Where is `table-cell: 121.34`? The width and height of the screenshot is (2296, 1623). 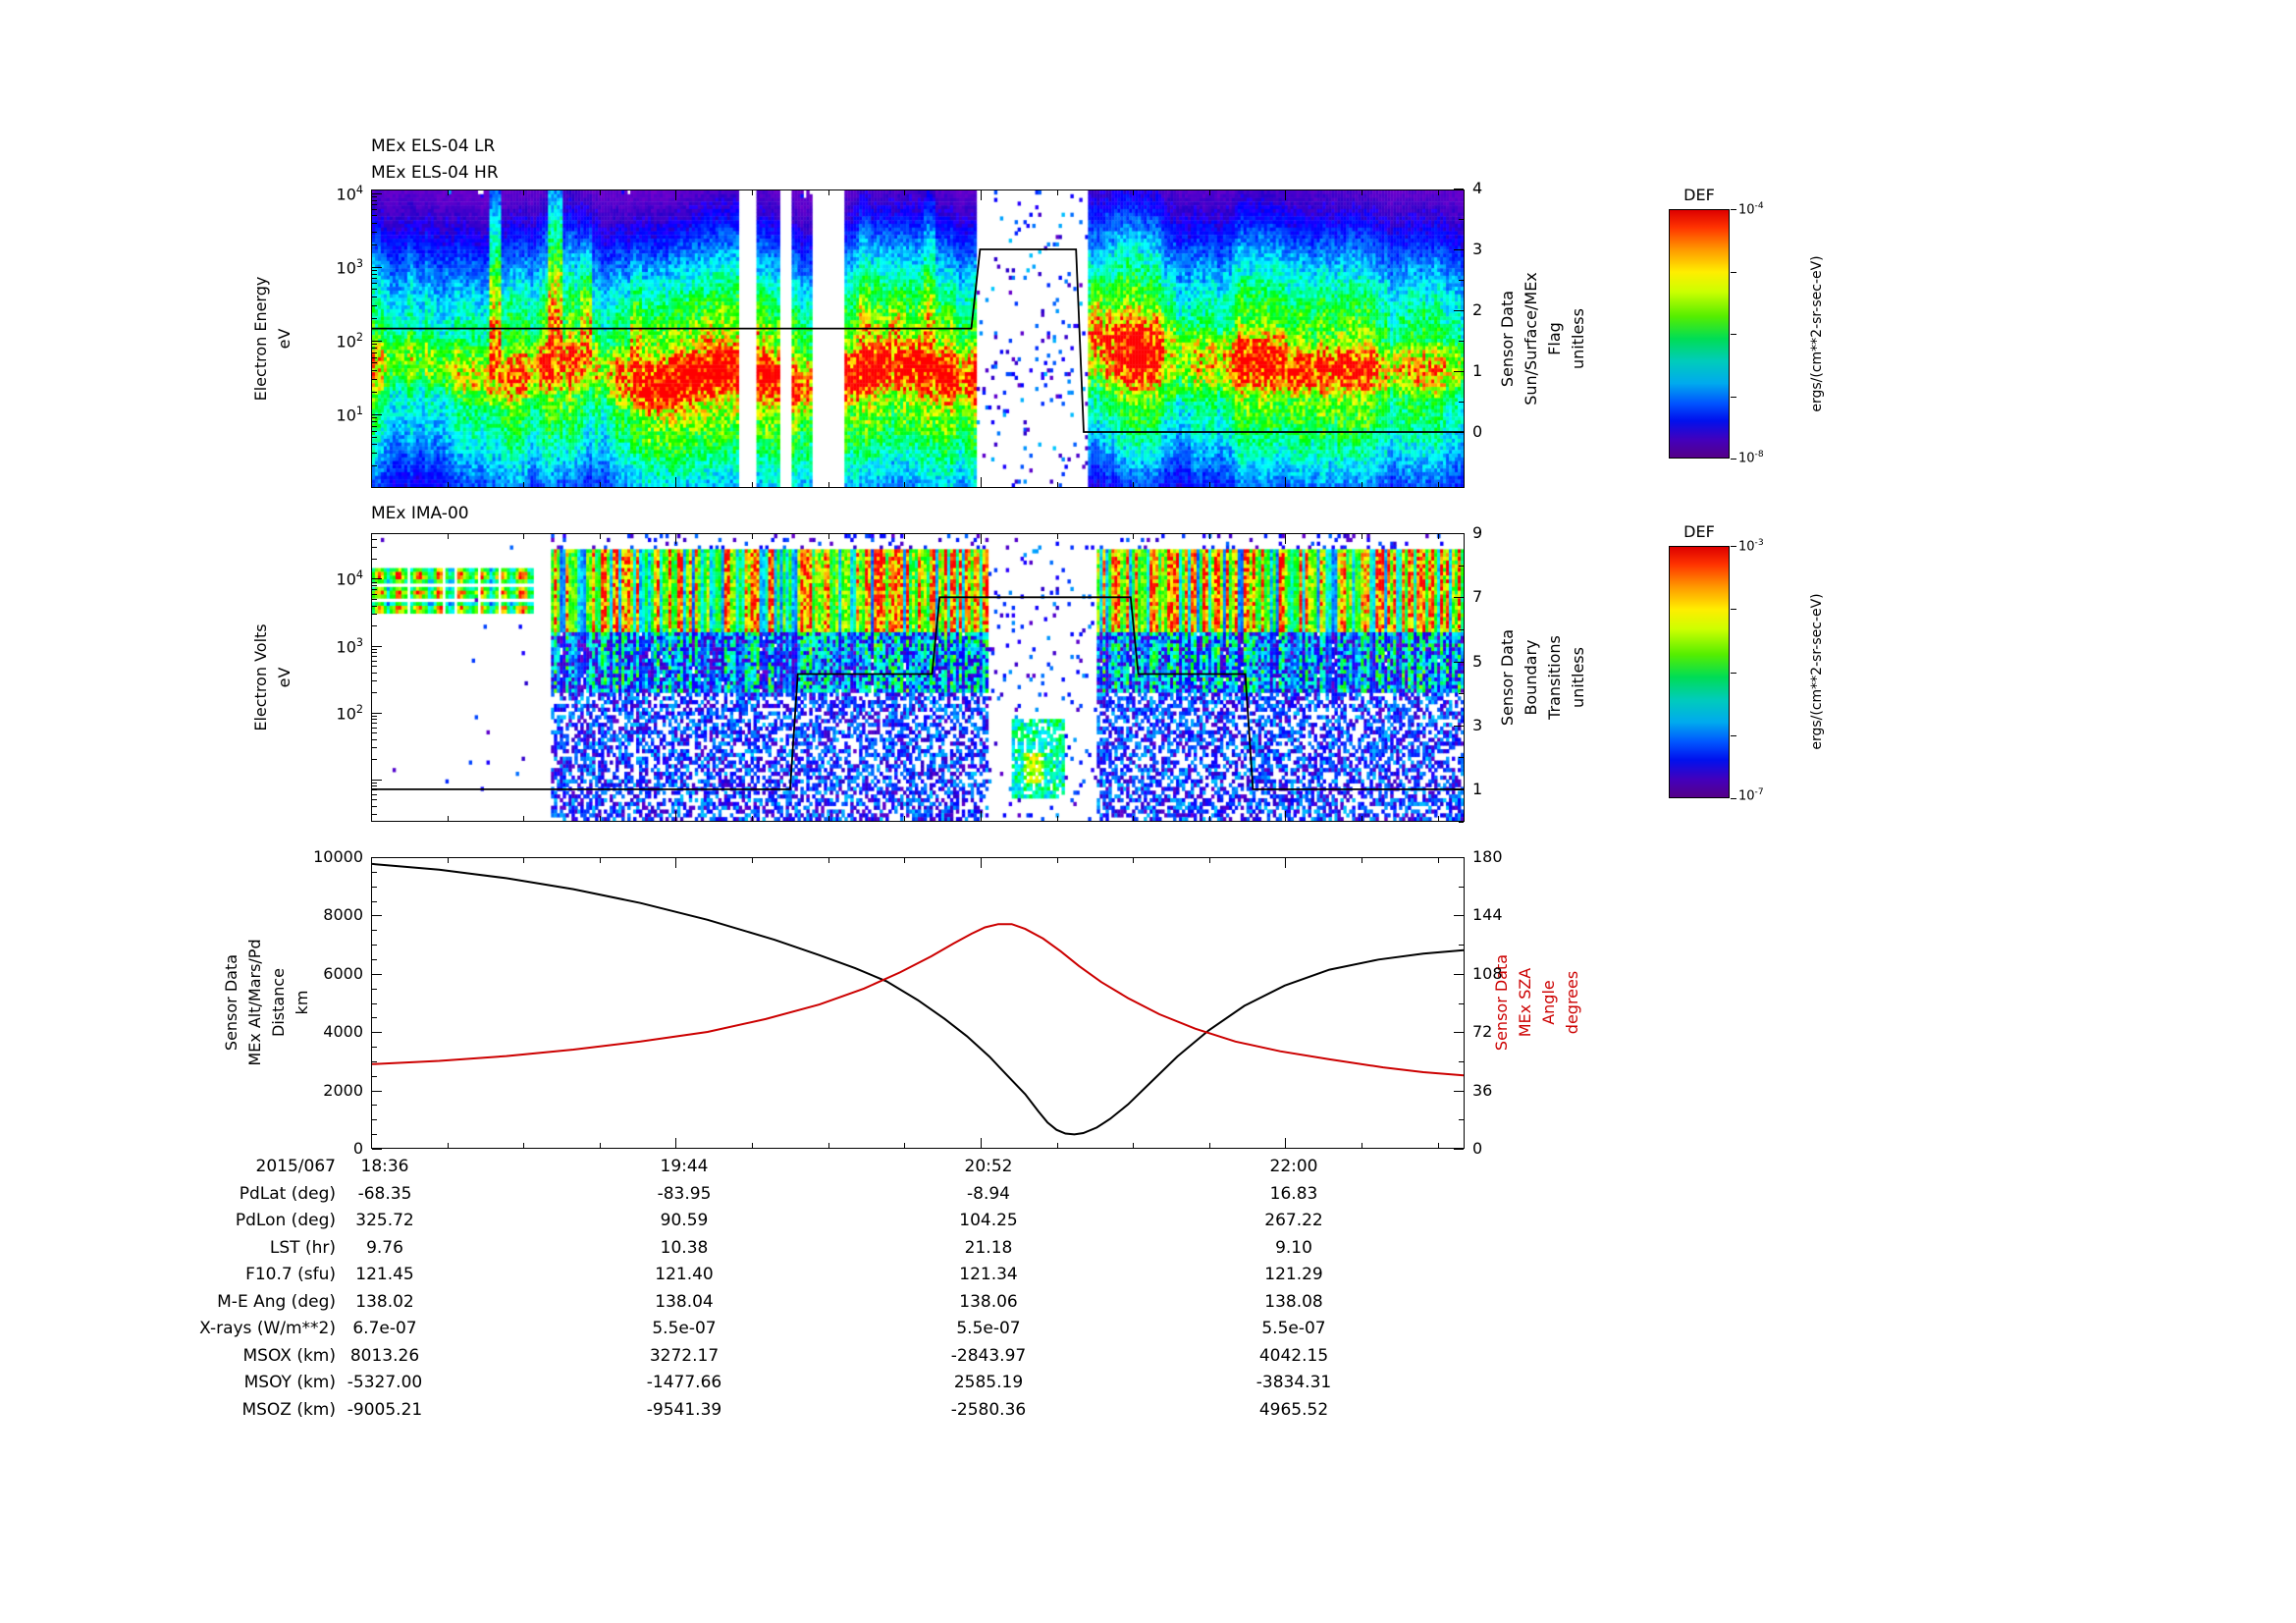 table-cell: 121.34 is located at coordinates (989, 1274).